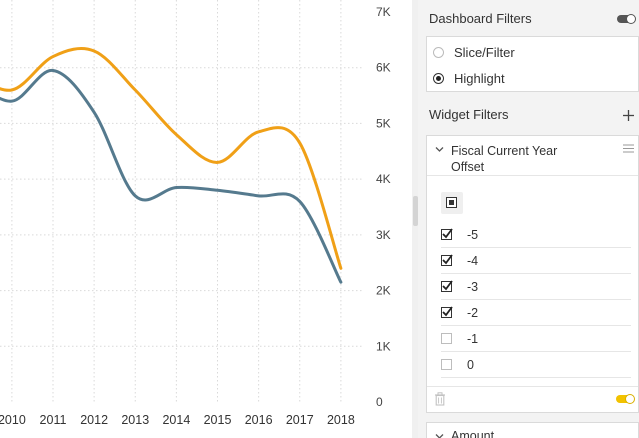 The height and width of the screenshot is (438, 639). I want to click on y-tick-label: 0, so click(379, 402).